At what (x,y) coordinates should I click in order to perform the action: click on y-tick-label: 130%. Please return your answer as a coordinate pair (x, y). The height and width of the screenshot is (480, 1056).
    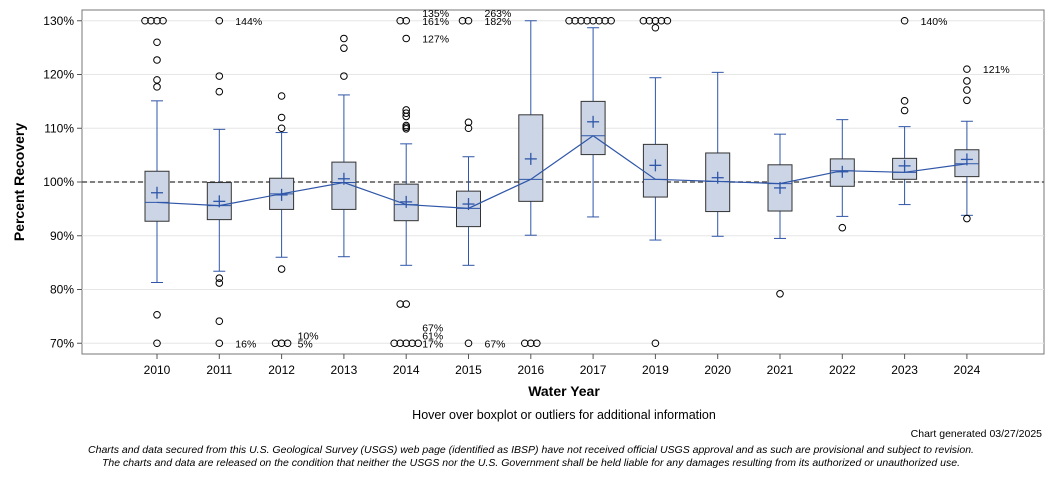
    Looking at the image, I should click on (58, 21).